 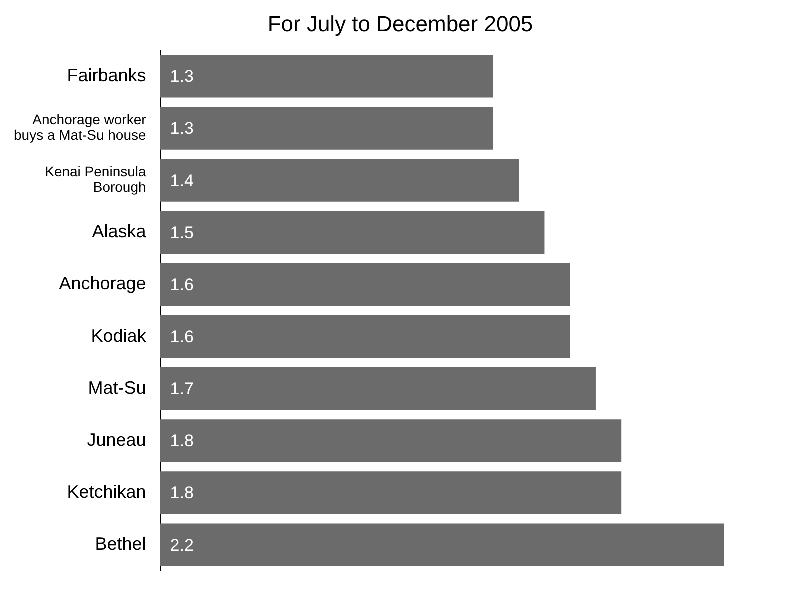 I want to click on y-tick-label: Fairbanks, so click(x=106, y=75).